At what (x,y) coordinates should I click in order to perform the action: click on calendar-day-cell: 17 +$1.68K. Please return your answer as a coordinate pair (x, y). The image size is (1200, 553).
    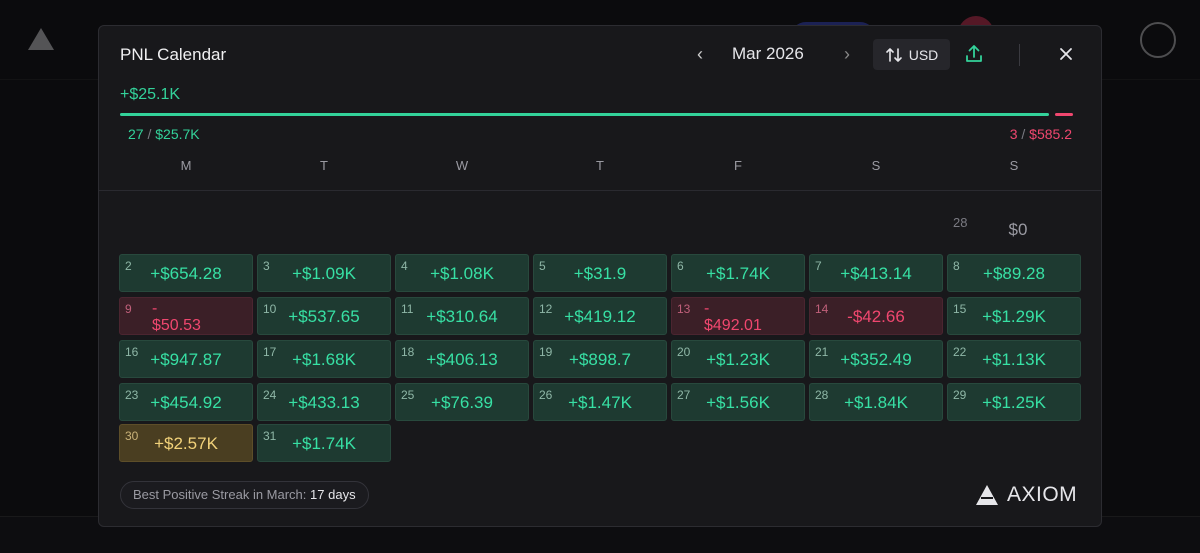
    Looking at the image, I should click on (324, 359).